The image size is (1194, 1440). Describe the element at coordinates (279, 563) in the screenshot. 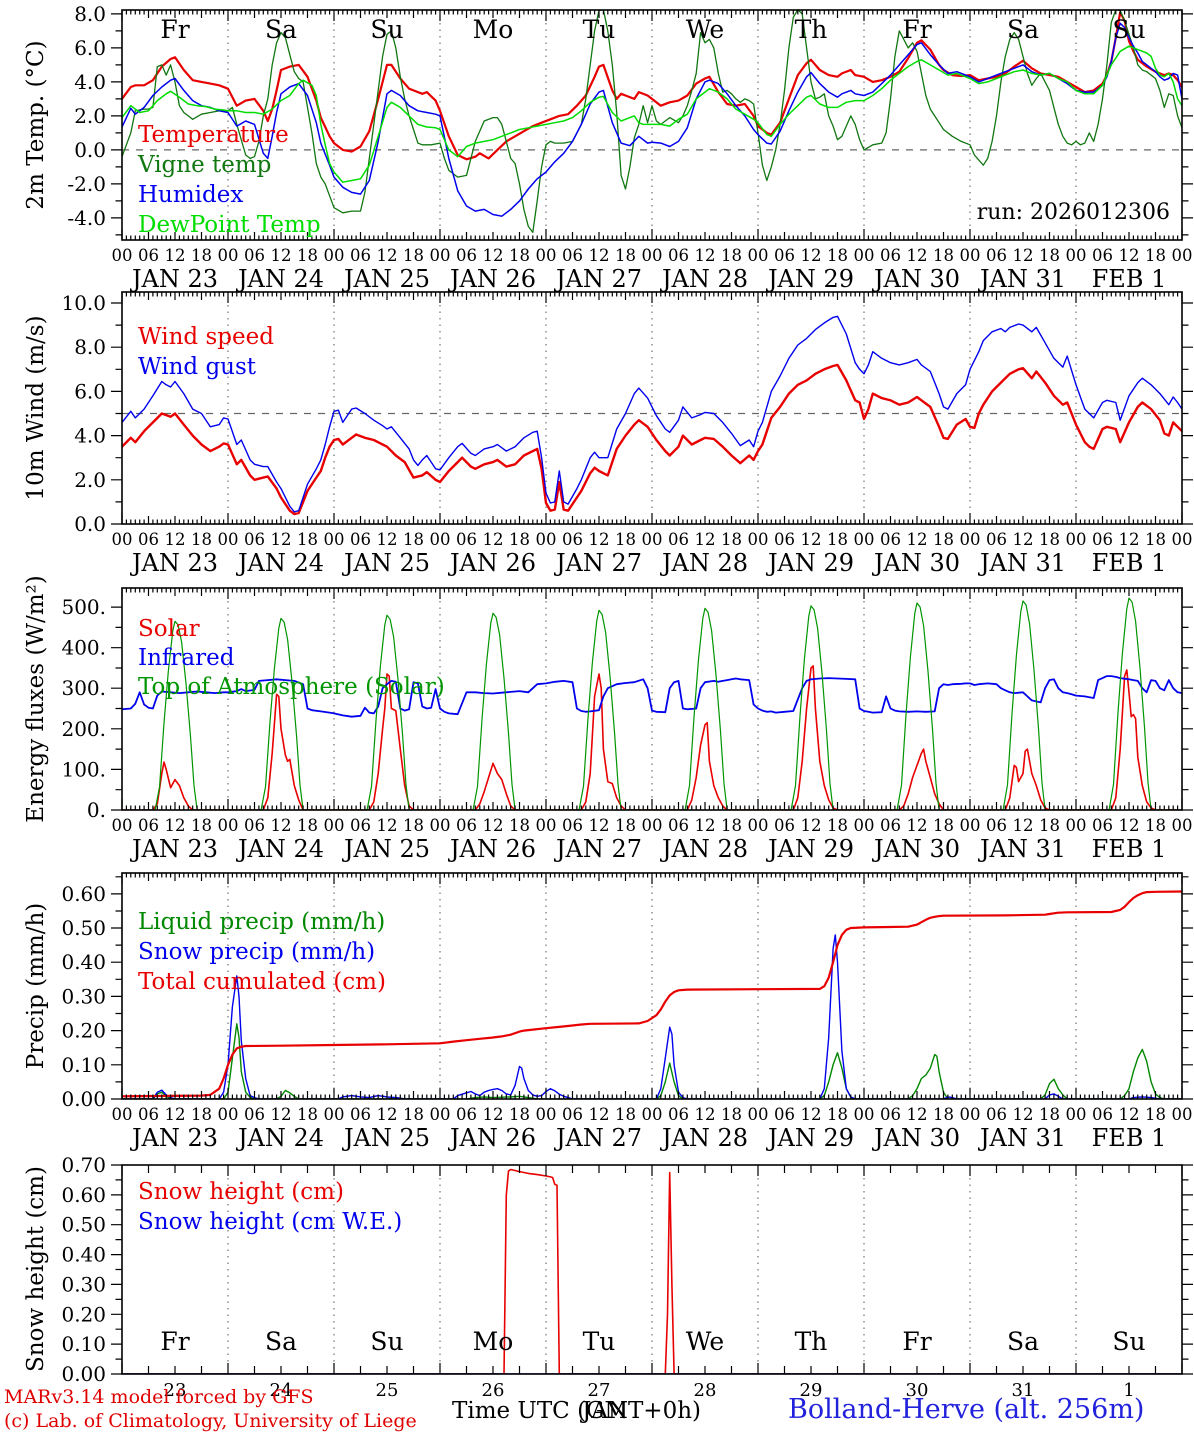

I see `day-tick-label: JAN 24` at that location.